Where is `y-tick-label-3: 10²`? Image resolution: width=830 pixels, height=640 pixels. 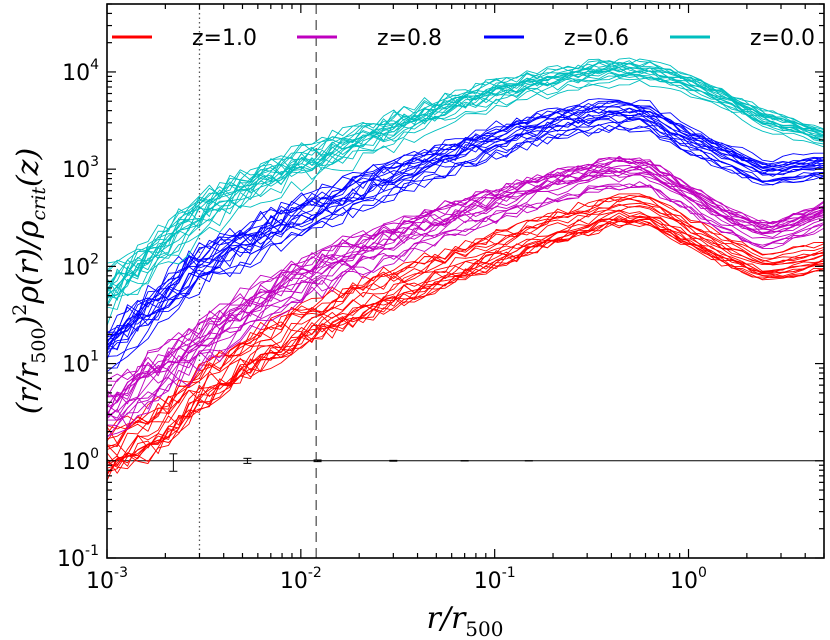 y-tick-label-3: 10² is located at coordinates (80, 265).